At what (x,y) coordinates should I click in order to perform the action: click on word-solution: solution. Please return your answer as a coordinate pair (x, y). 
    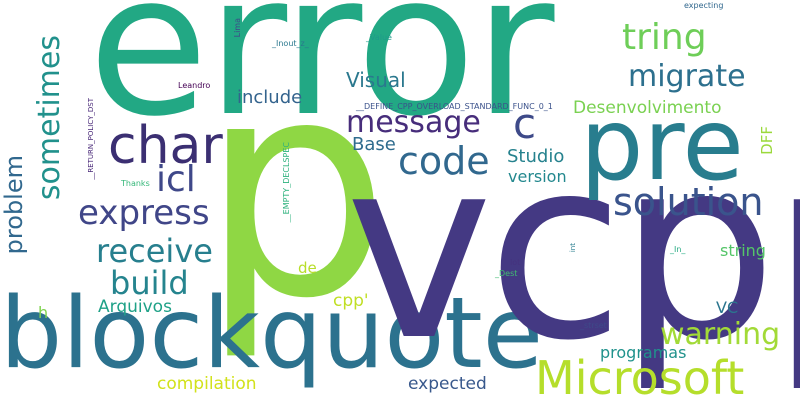
    Looking at the image, I should click on (688, 202).